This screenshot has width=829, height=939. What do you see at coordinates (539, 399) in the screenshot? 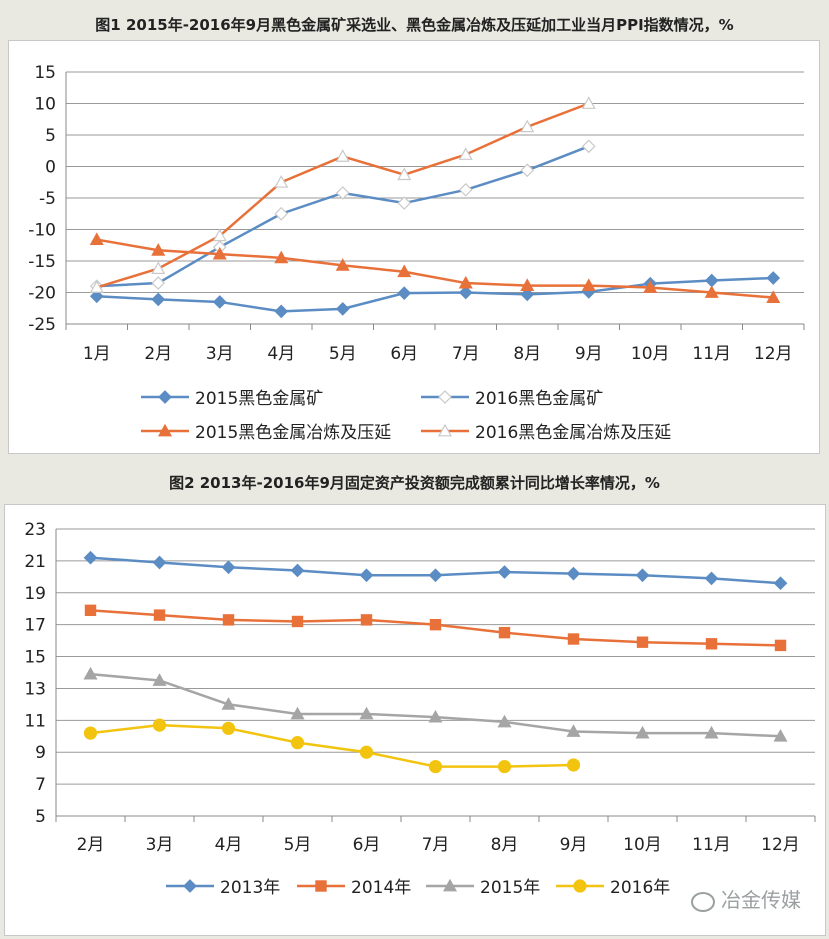
I see `legend-label: 2016黑色金属矿` at bounding box center [539, 399].